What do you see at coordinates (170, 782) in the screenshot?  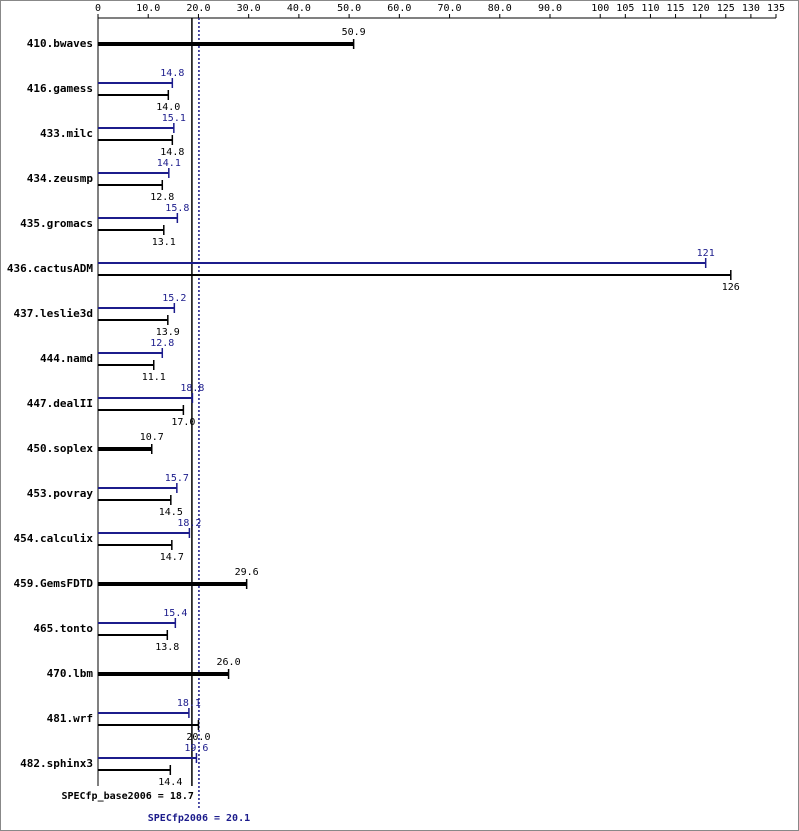 I see `value-label: 14.4` at bounding box center [170, 782].